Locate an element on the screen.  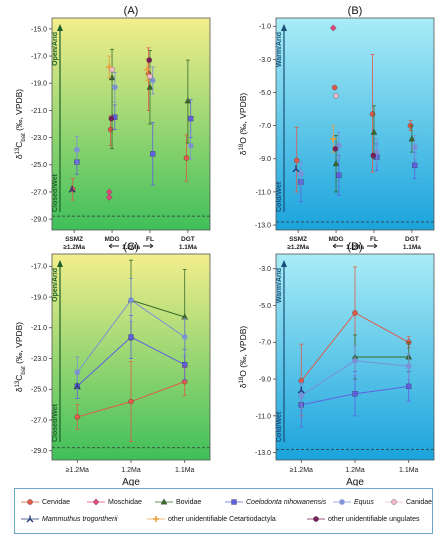
y-tick-label: -1.0 is located at coordinates (265, 27).